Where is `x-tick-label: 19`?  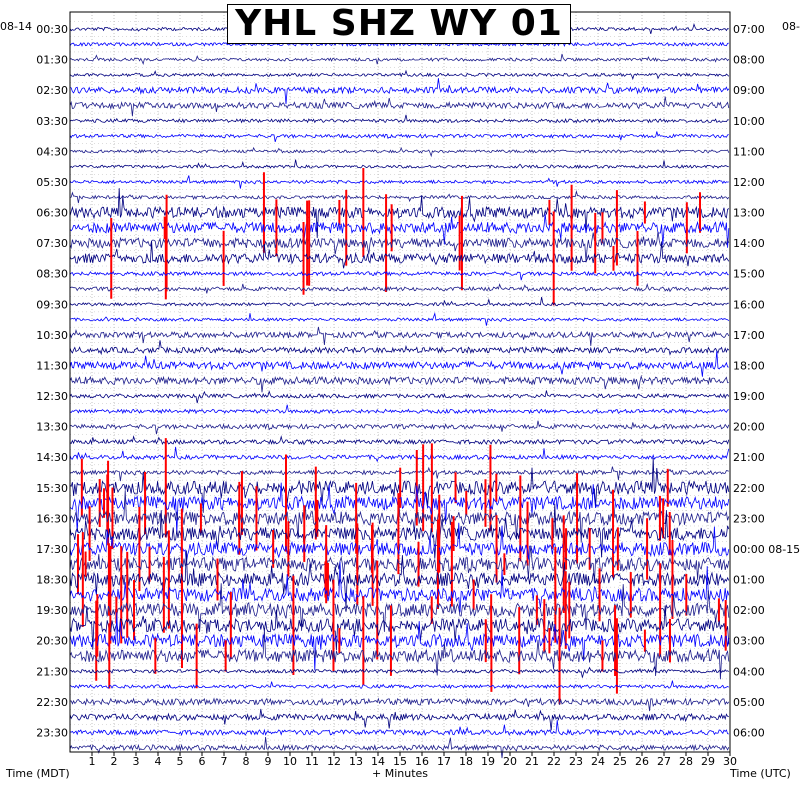 x-tick-label: 19 is located at coordinates (488, 761).